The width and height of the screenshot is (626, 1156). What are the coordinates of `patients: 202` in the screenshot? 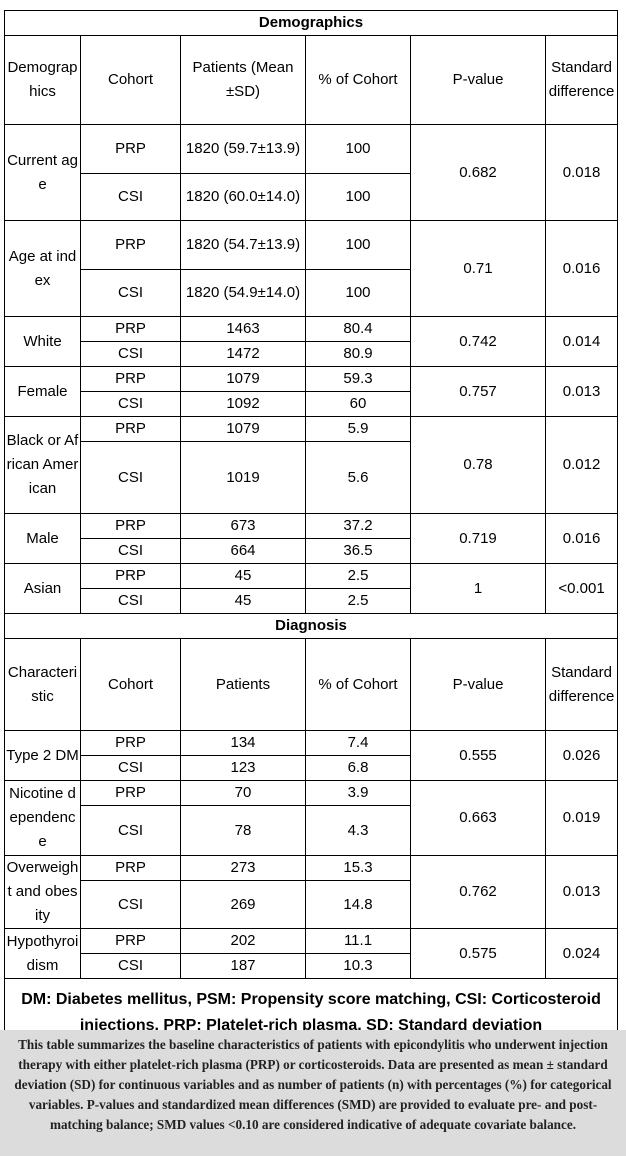 It's located at (243, 941).